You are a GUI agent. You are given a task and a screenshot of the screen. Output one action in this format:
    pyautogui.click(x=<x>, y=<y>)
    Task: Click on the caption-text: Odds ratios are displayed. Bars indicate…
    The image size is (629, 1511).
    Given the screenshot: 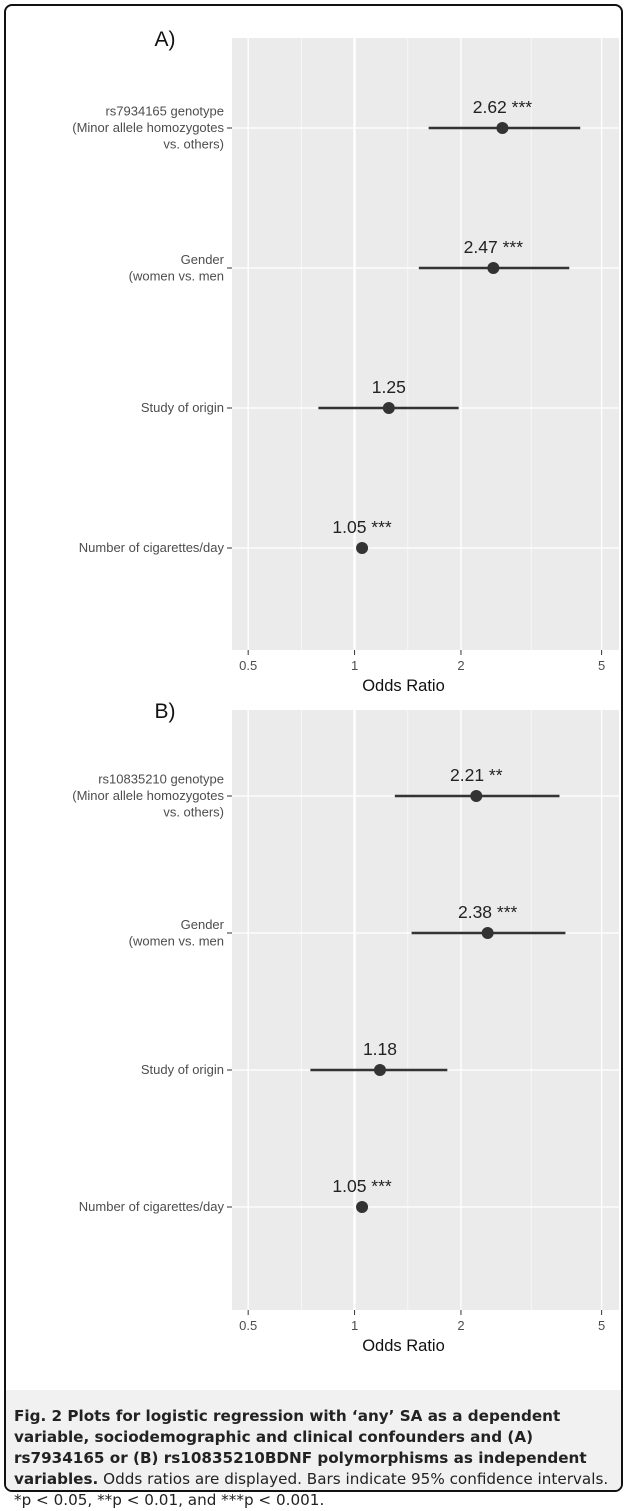 What is the action you would take?
    pyautogui.click(x=311, y=1489)
    